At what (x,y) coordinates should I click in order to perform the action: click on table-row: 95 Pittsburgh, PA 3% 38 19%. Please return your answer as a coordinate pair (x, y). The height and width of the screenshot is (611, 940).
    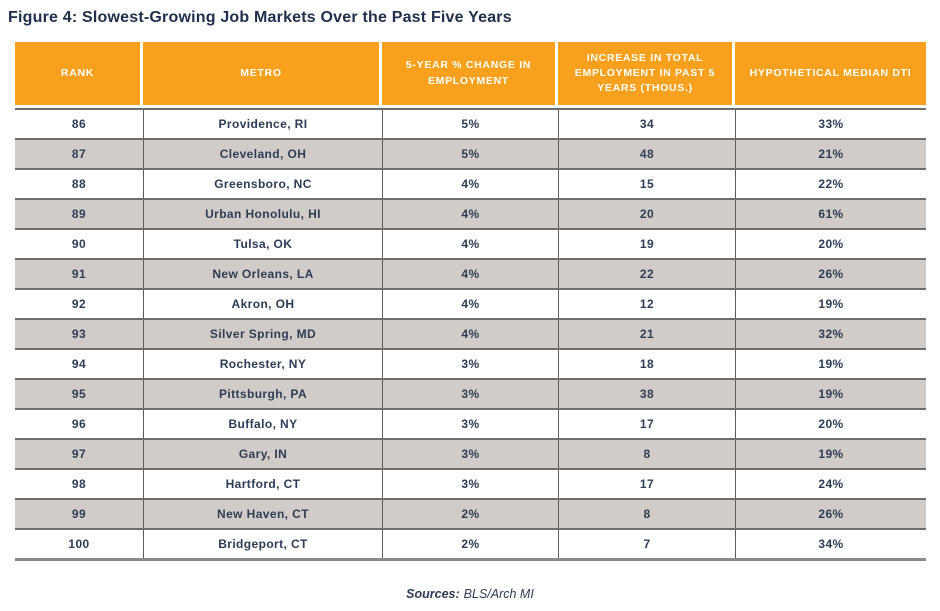
    Looking at the image, I should click on (470, 393).